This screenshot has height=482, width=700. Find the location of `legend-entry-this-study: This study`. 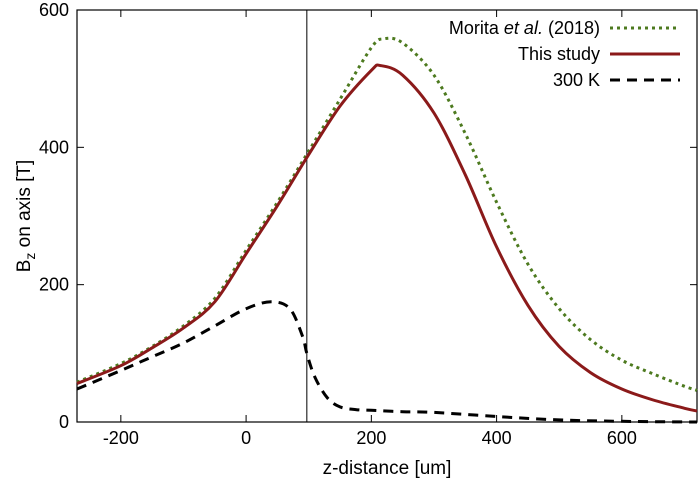

legend-entry-this-study: This study is located at coordinates (559, 54).